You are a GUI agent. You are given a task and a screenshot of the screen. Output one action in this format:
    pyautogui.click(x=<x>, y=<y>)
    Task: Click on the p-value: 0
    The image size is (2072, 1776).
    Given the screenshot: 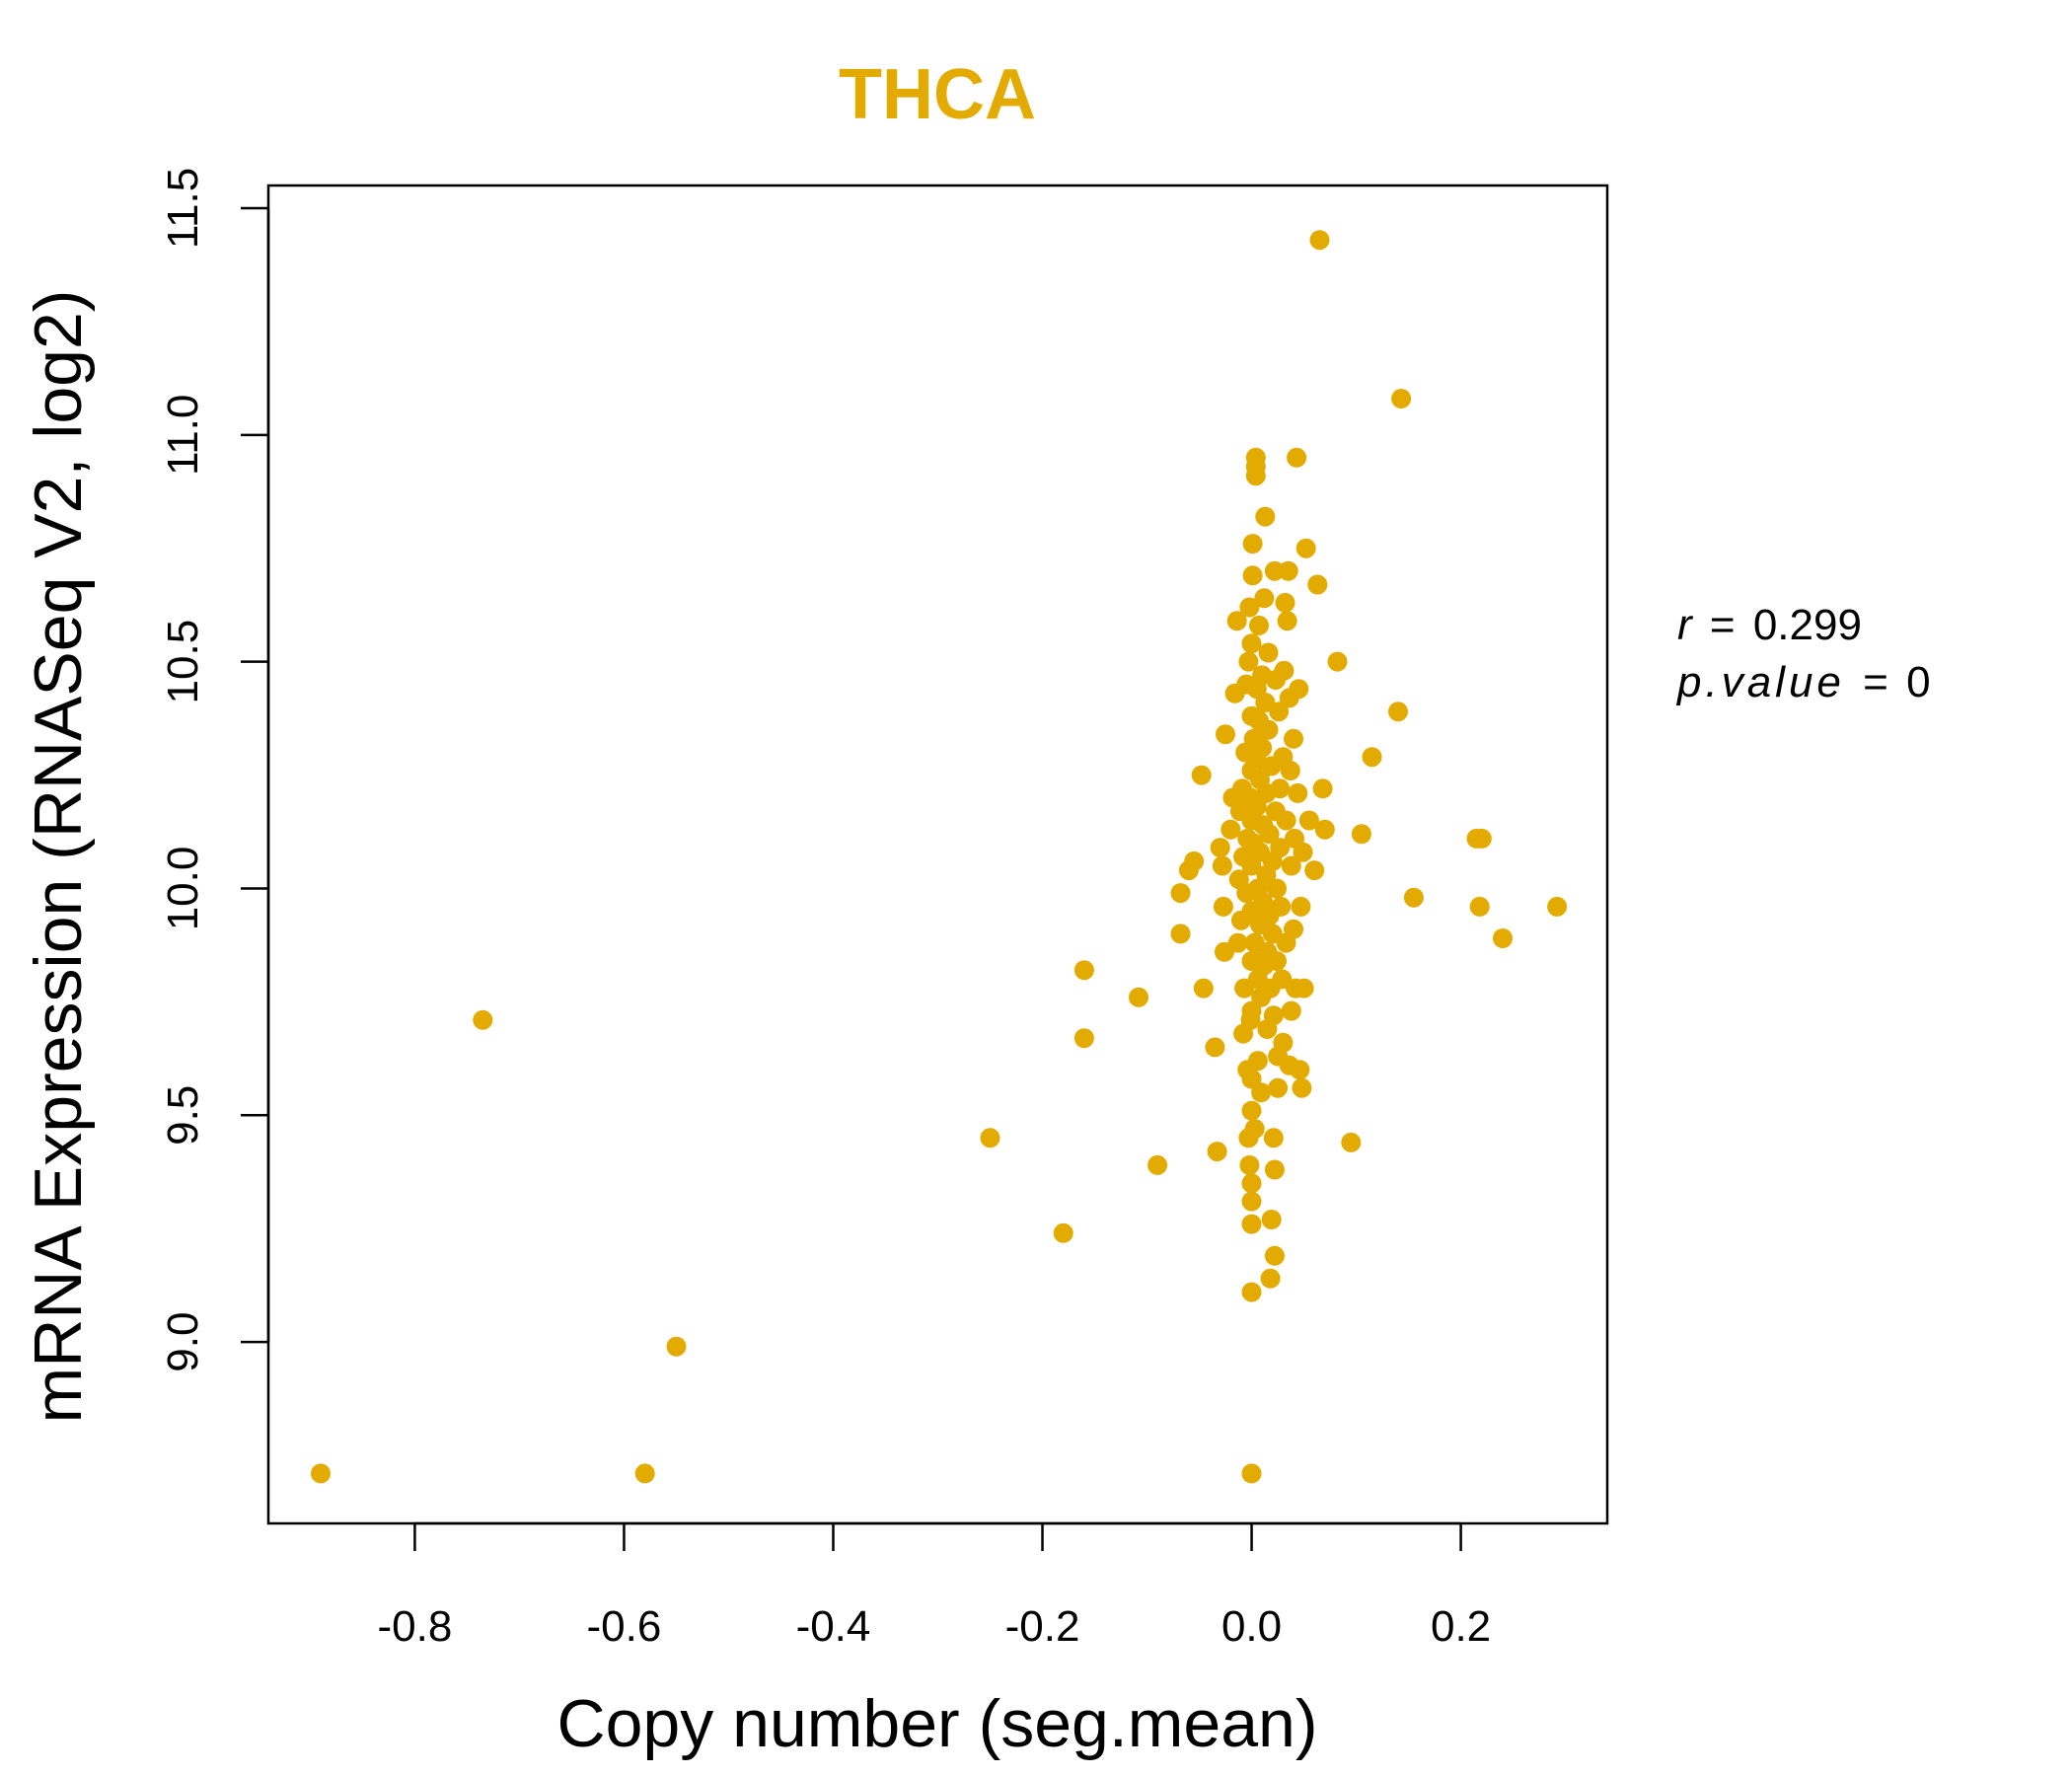 What is the action you would take?
    pyautogui.click(x=1918, y=682)
    